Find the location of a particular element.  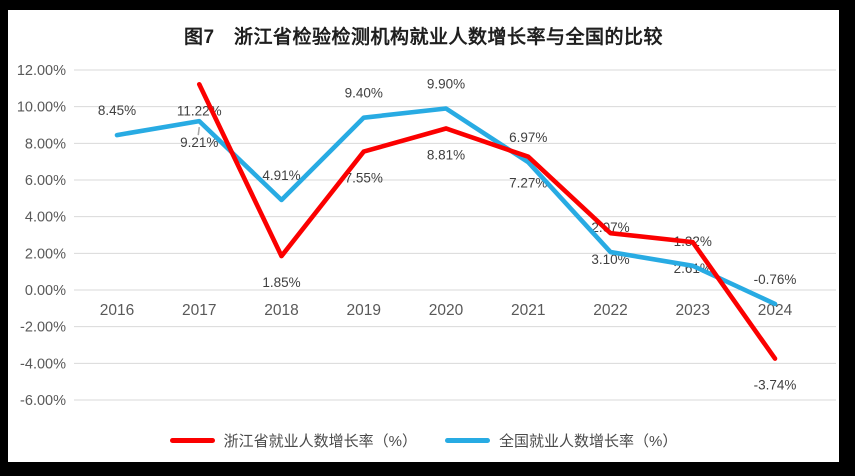

chart-title: 图7 浙江省检验检测机构就业人数增长率与全国的比较 is located at coordinates (423, 37).